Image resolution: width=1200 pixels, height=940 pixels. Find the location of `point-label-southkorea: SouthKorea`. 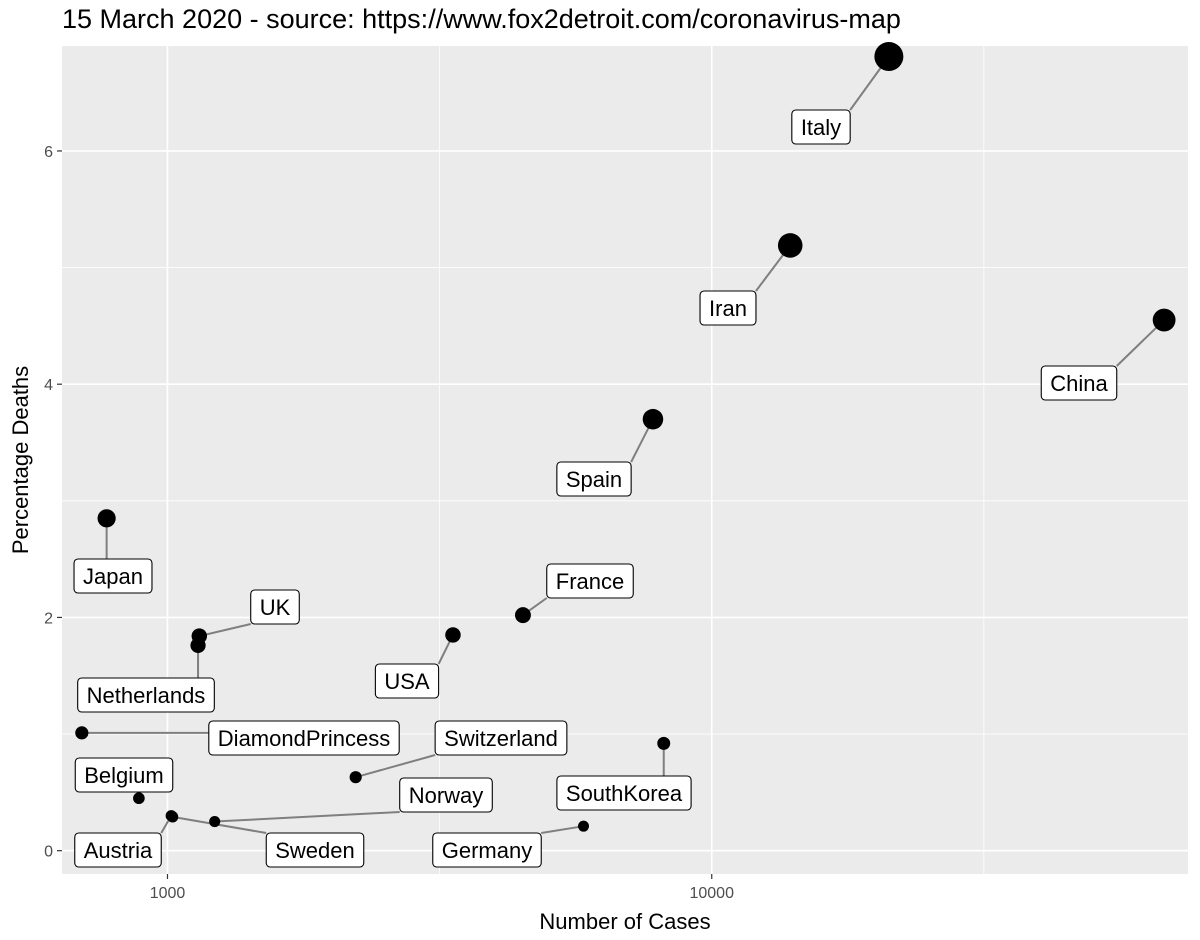

point-label-southkorea: SouthKorea is located at coordinates (624, 793).